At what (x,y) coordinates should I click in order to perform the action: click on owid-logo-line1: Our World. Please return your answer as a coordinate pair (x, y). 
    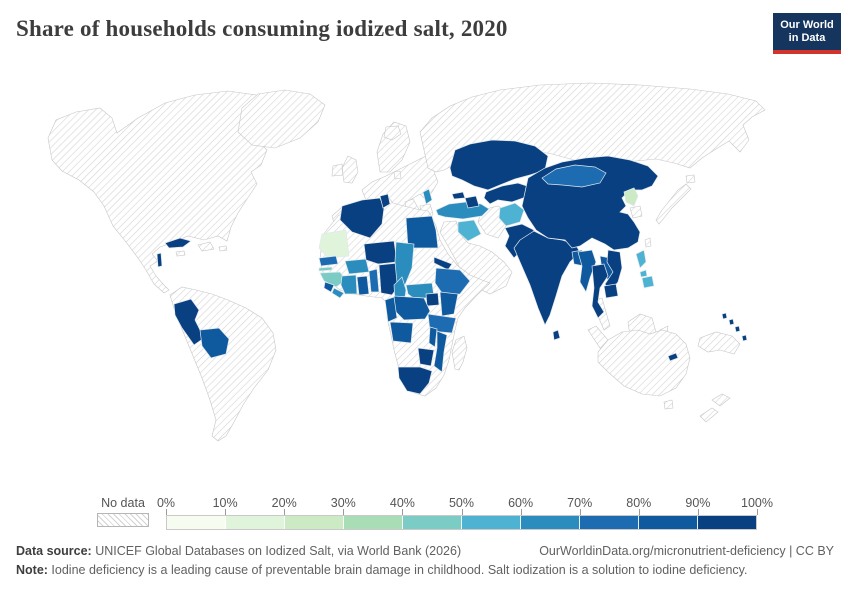
    Looking at the image, I should click on (807, 25).